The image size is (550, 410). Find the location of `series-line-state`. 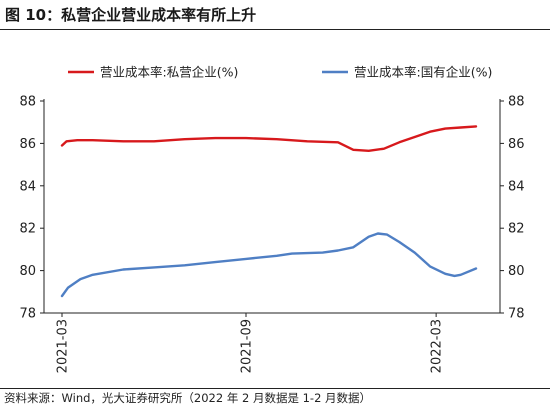

series-line-state is located at coordinates (269, 265).